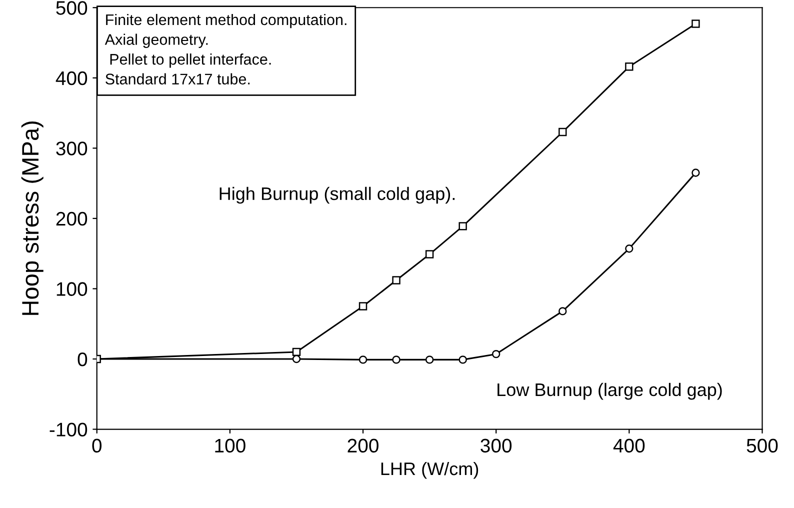  What do you see at coordinates (97, 445) in the screenshot?
I see `x-tick-label: 0` at bounding box center [97, 445].